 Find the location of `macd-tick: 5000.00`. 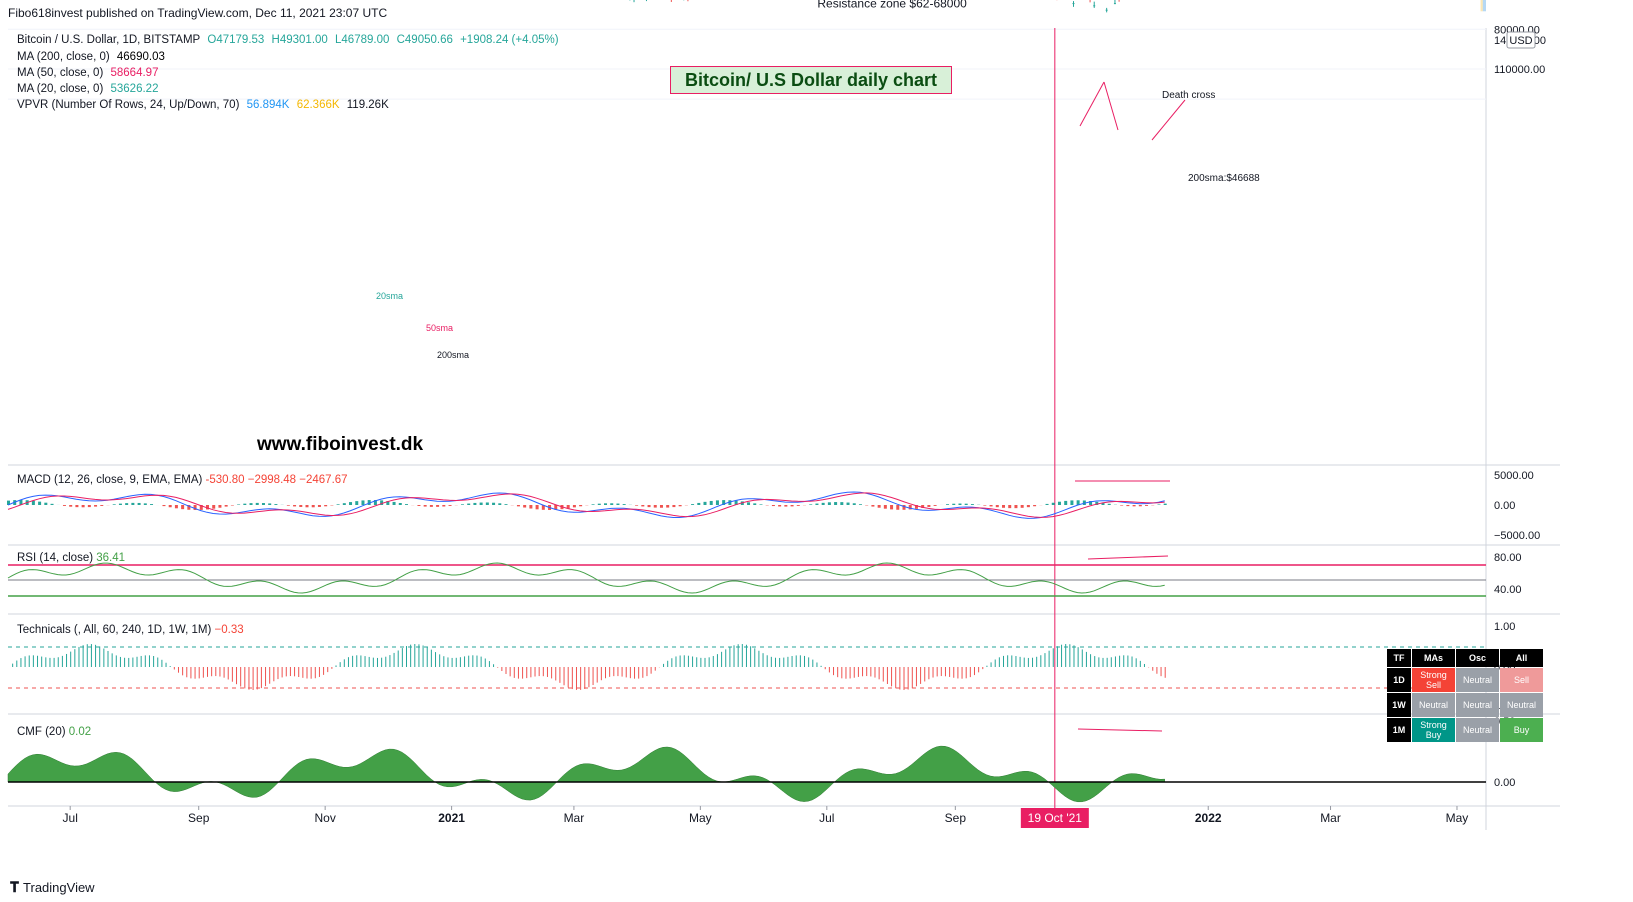

macd-tick: 5000.00 is located at coordinates (1514, 476).